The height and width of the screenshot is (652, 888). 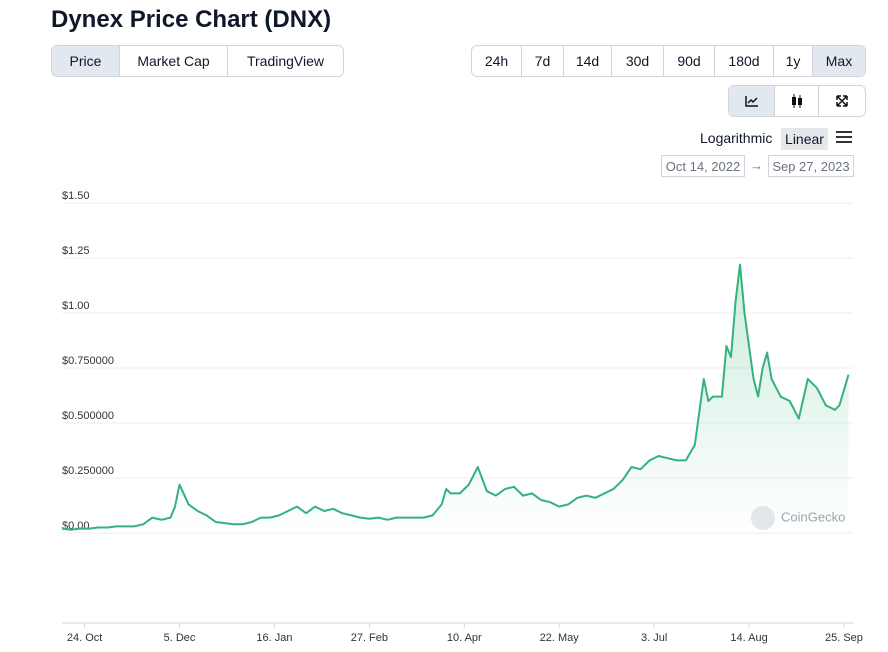 I want to click on tab-group: Price Market Cap TradingView, so click(x=197, y=61).